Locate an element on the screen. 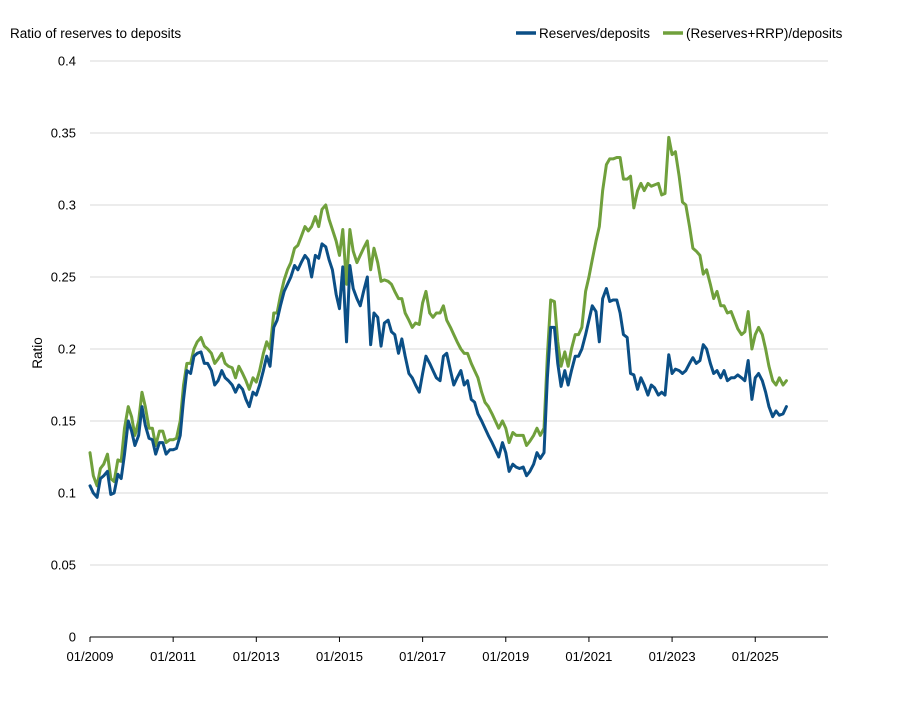 The height and width of the screenshot is (726, 900). x-tick-label: 01/2011 is located at coordinates (173, 656).